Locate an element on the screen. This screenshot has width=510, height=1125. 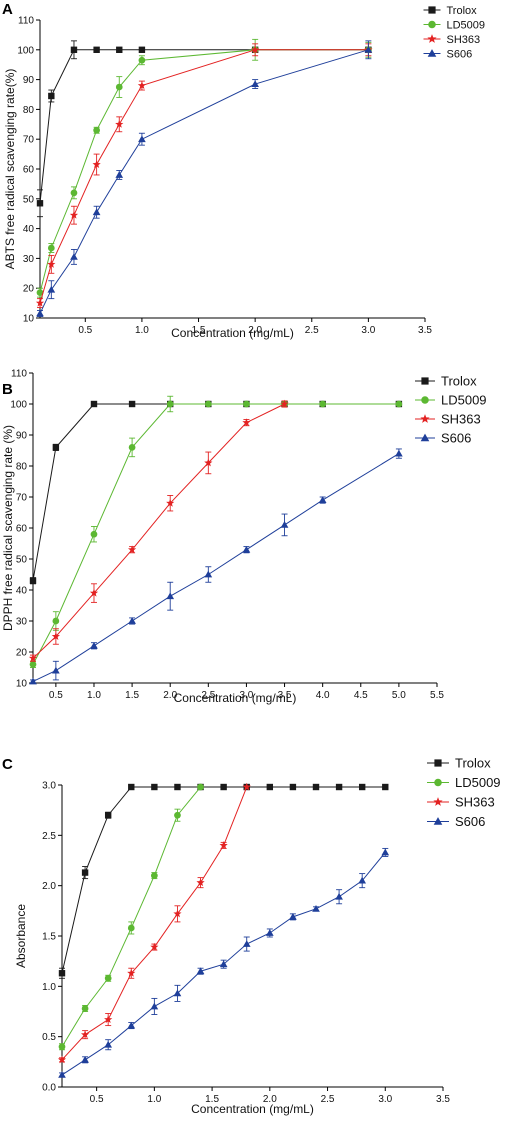
series-s606 is located at coordinates (224, 962).